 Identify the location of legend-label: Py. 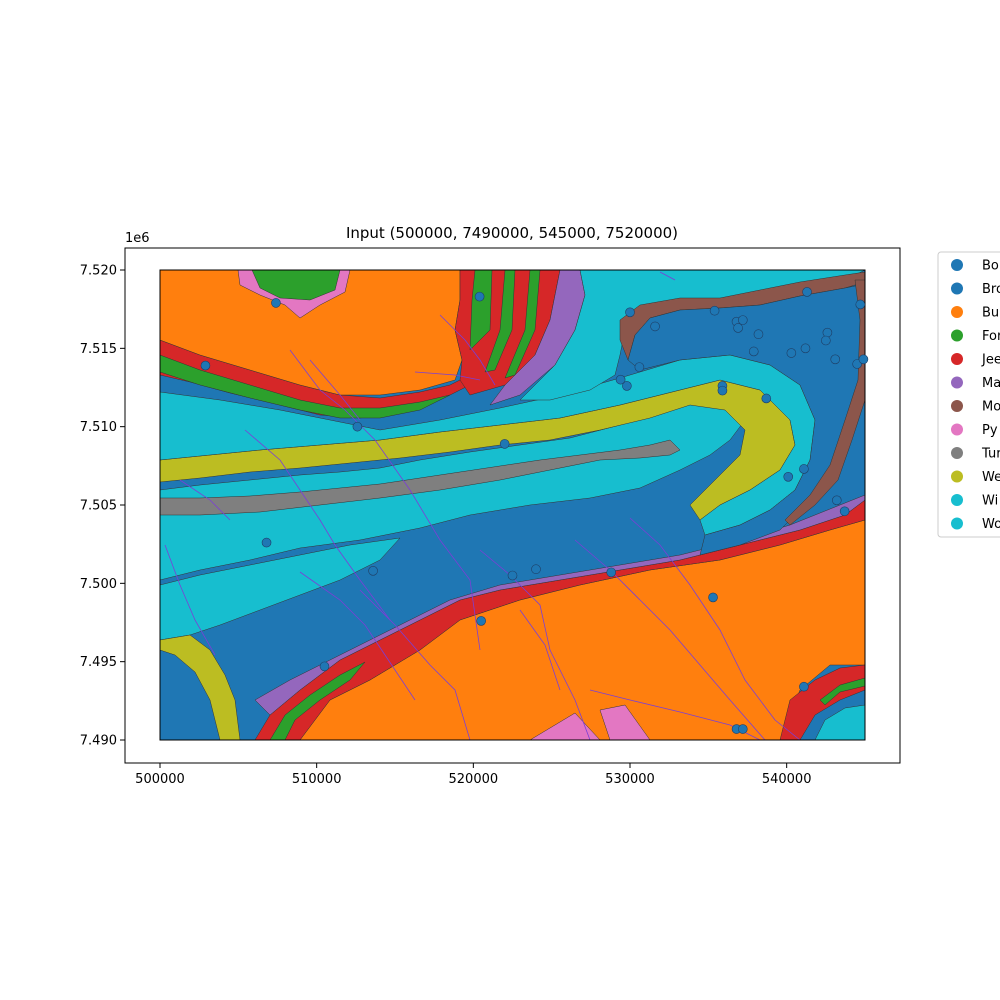
(990, 430).